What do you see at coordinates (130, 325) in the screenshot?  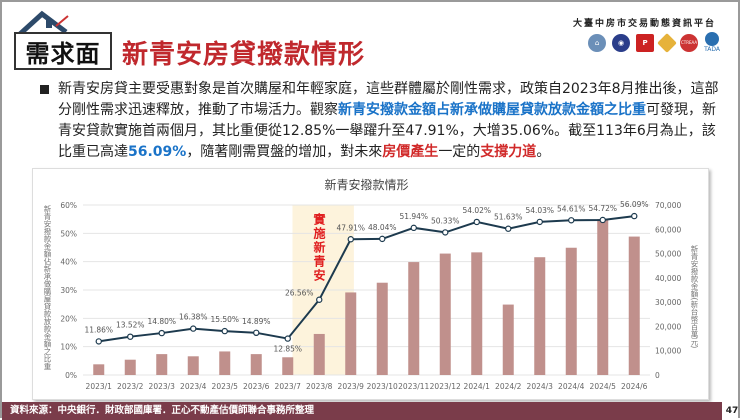 I see `data-label: 13.52%` at bounding box center [130, 325].